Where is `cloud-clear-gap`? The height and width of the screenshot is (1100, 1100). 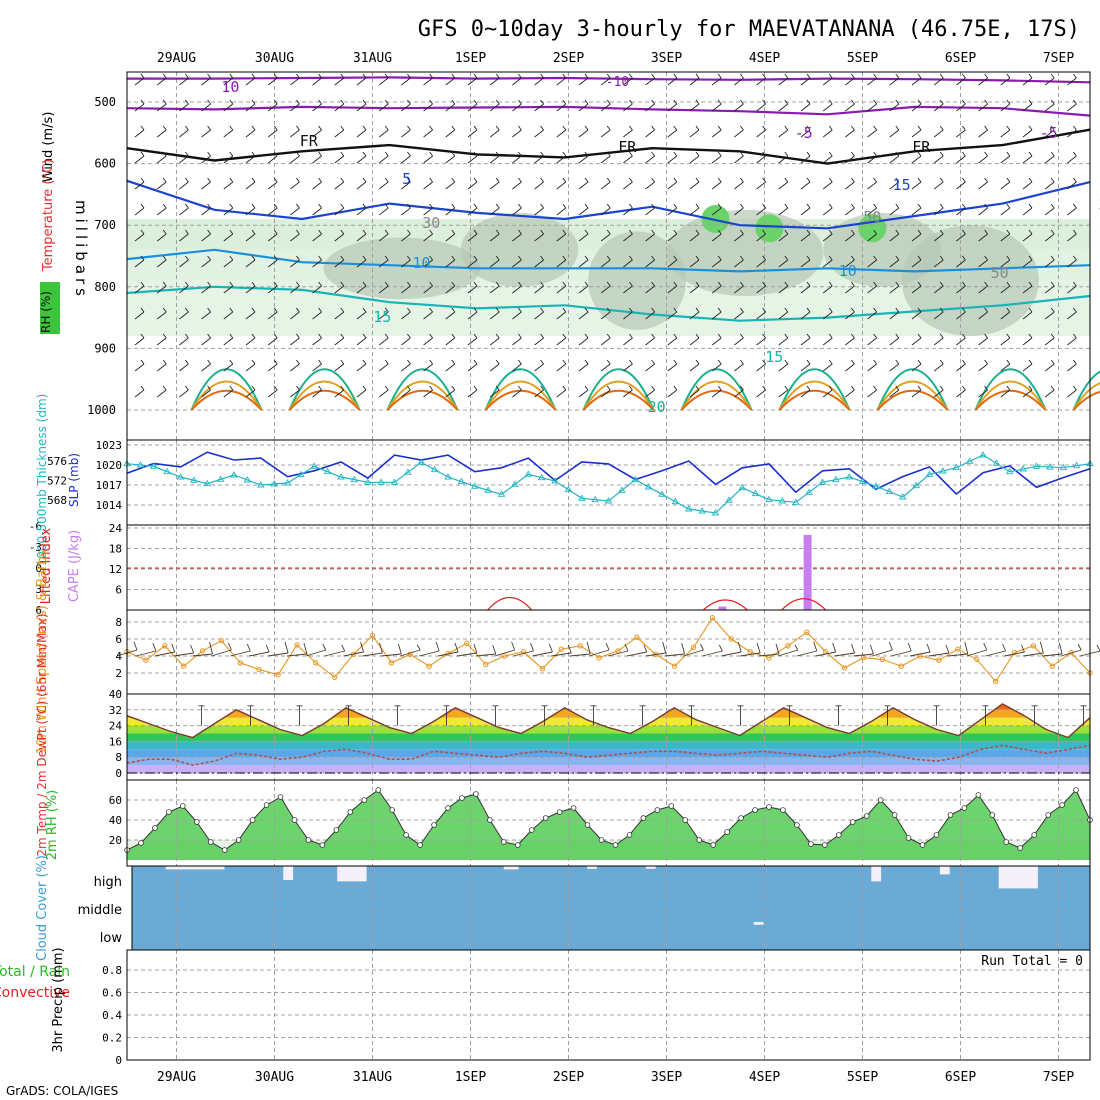
cloud-clear-gap is located at coordinates (1018, 877).